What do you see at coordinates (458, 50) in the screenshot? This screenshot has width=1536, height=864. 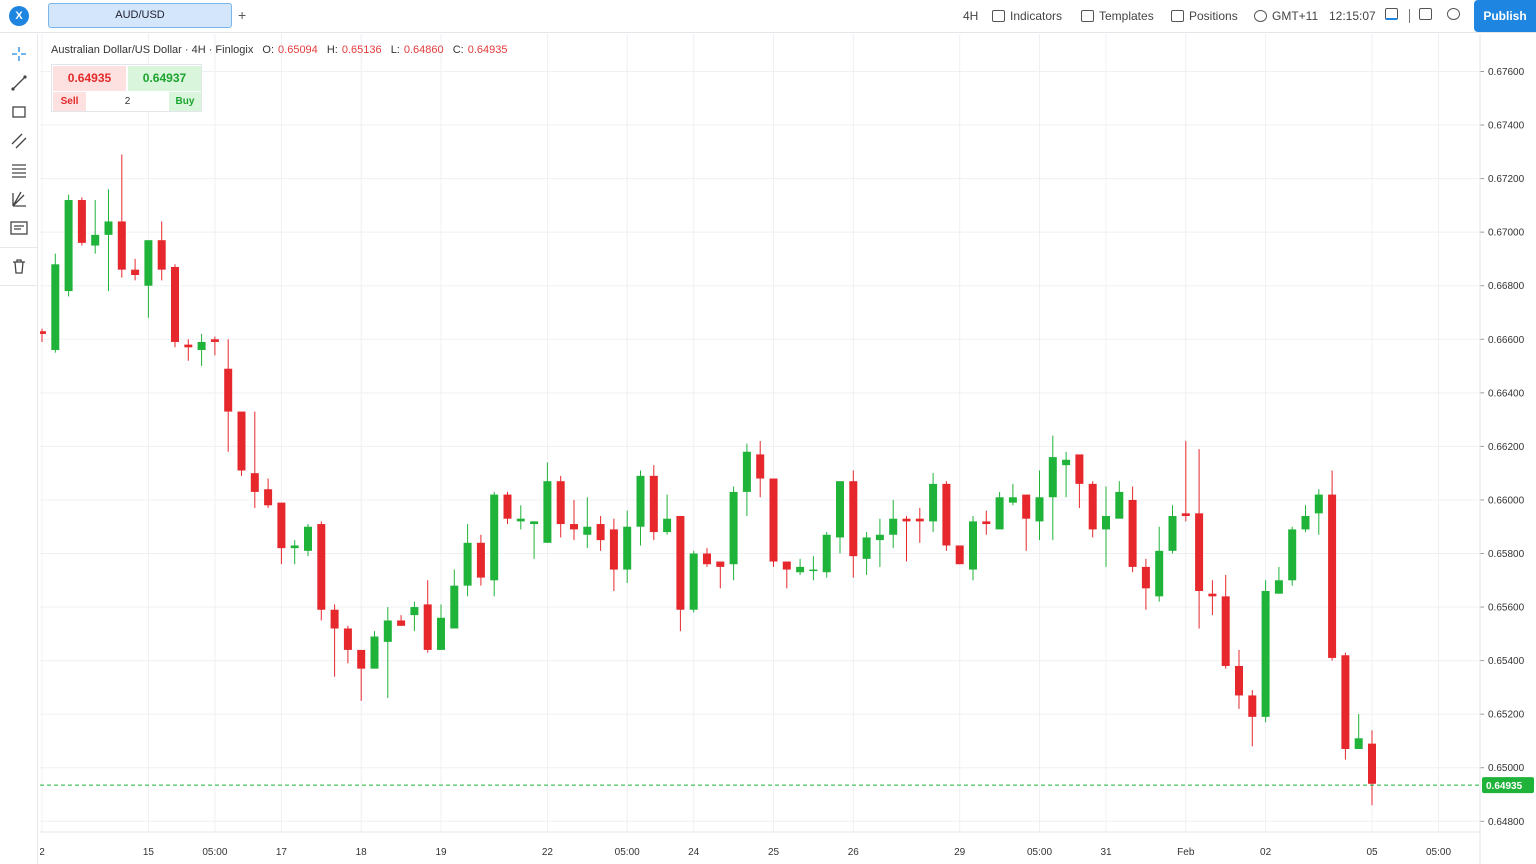 I see `close-label: C:` at bounding box center [458, 50].